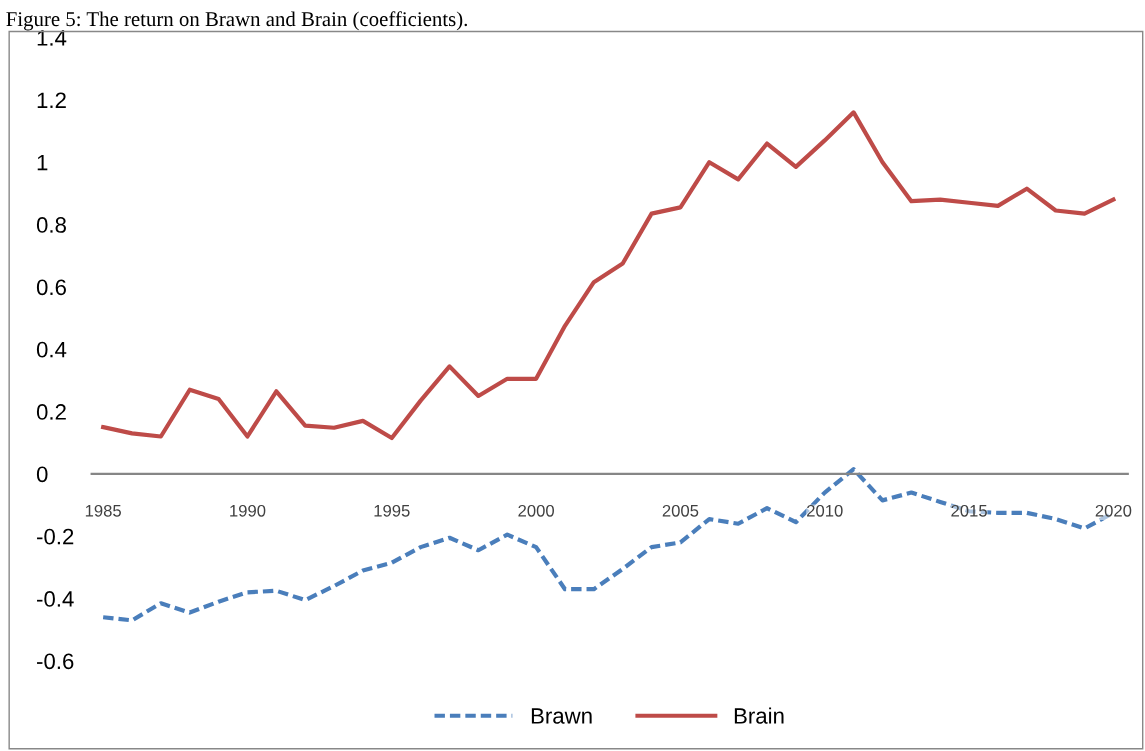  I want to click on x-tick-label: 2010, so click(825, 510).